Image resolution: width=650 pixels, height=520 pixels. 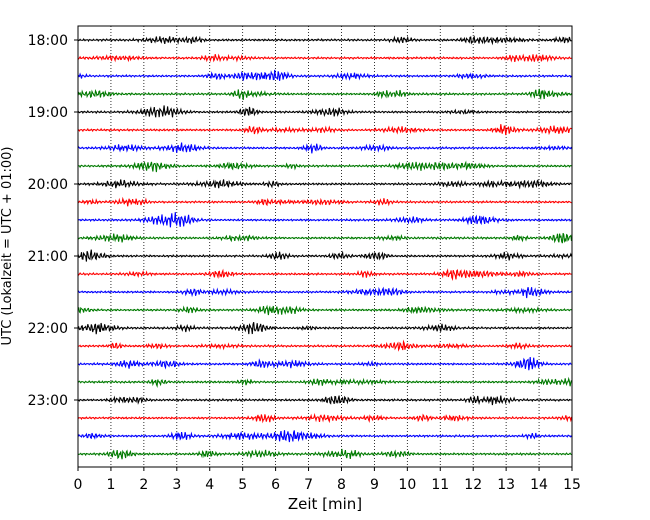 What do you see at coordinates (324, 111) in the screenshot?
I see `trace-1900` at bounding box center [324, 111].